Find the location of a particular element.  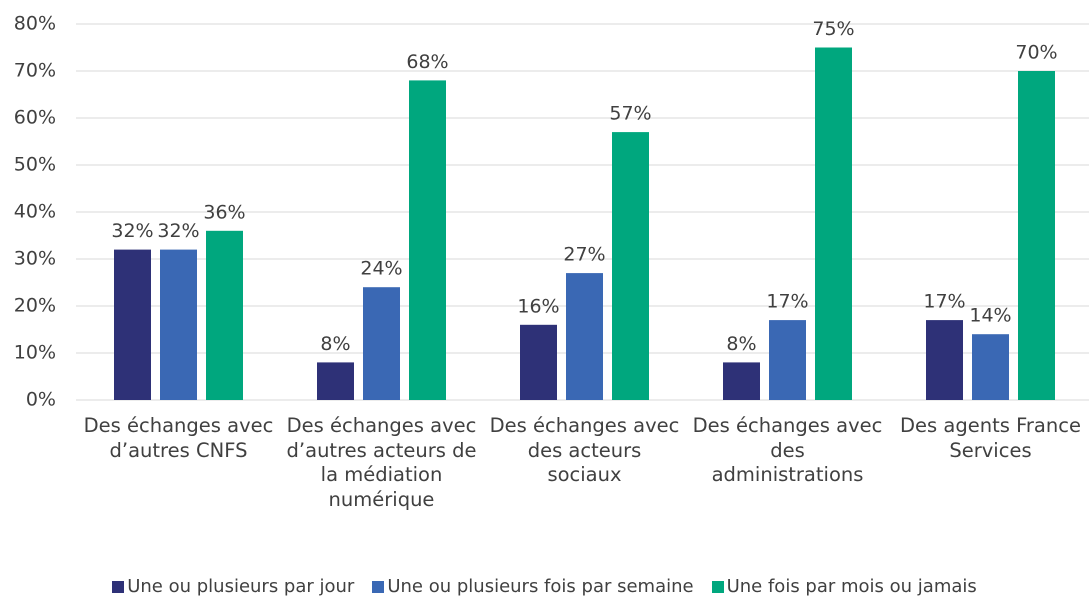

y-tick-label: 60% is located at coordinates (35, 118).